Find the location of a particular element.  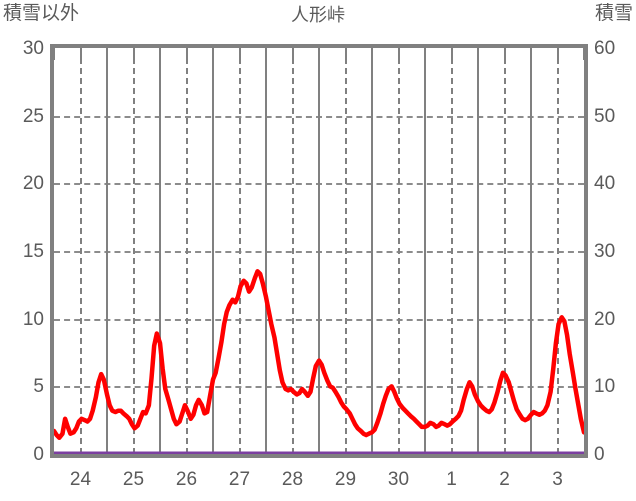

x-axis-tick-24: 24 is located at coordinates (80, 479).